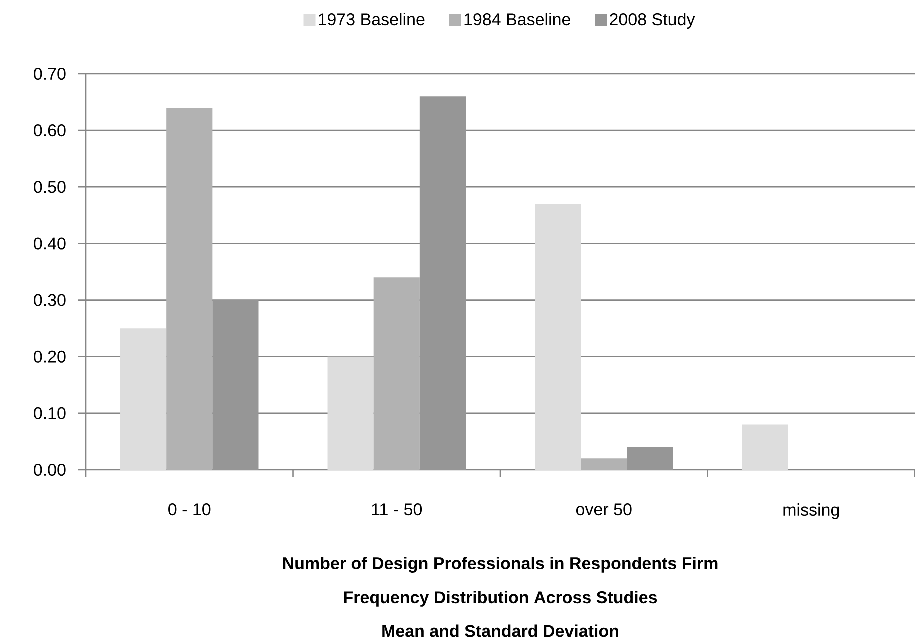  What do you see at coordinates (372, 19) in the screenshot?
I see `legend-label: 1973 Baseline` at bounding box center [372, 19].